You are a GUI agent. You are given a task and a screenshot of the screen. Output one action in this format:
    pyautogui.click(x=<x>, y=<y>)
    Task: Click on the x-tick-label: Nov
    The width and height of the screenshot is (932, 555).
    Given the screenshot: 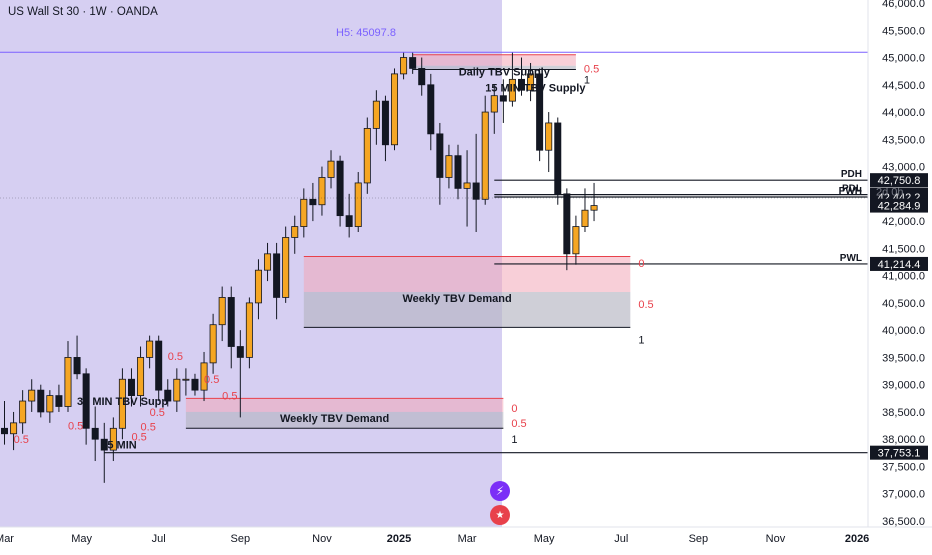 What is the action you would take?
    pyautogui.click(x=776, y=539)
    